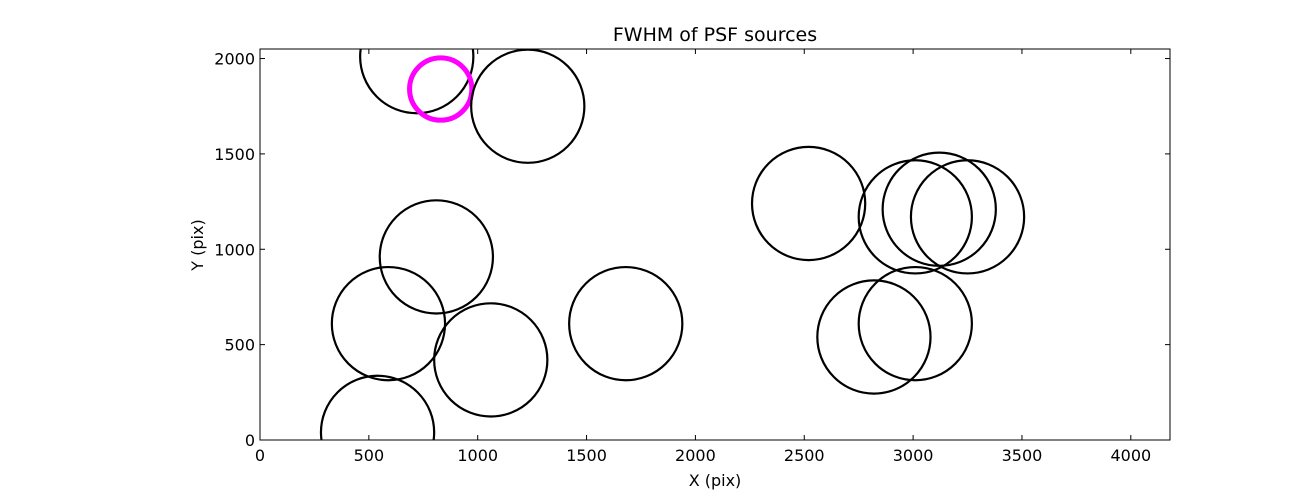  I want to click on x-tick-label: 3500, so click(1022, 455).